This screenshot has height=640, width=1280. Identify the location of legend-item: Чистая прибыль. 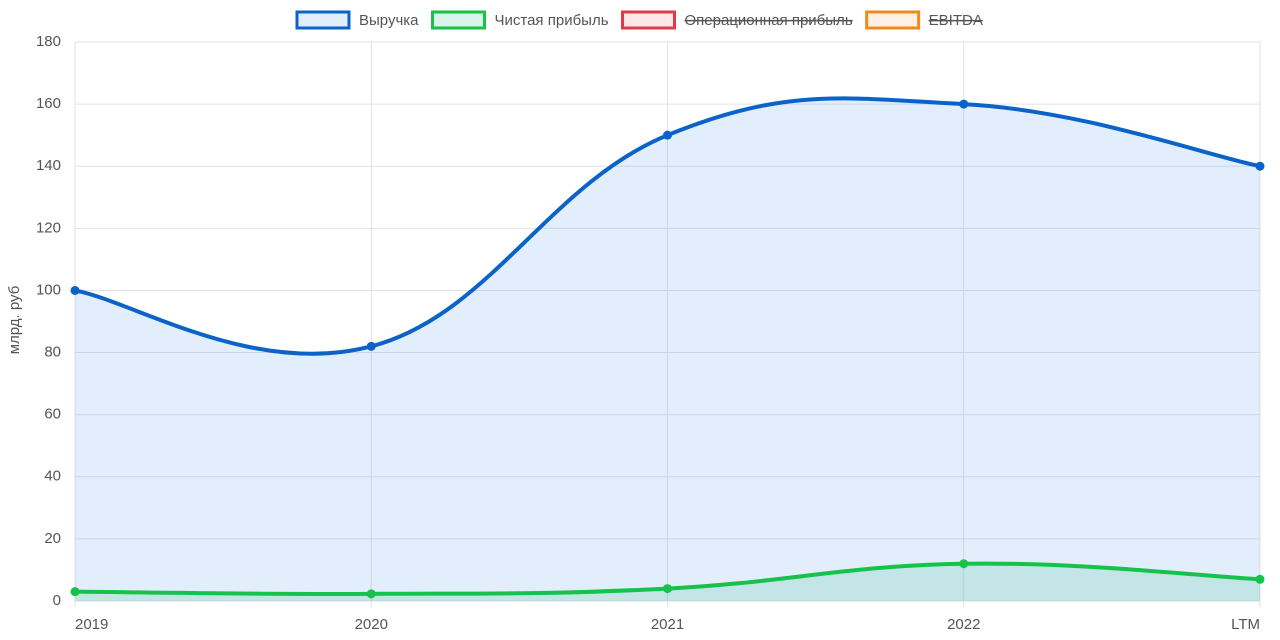
(520, 20).